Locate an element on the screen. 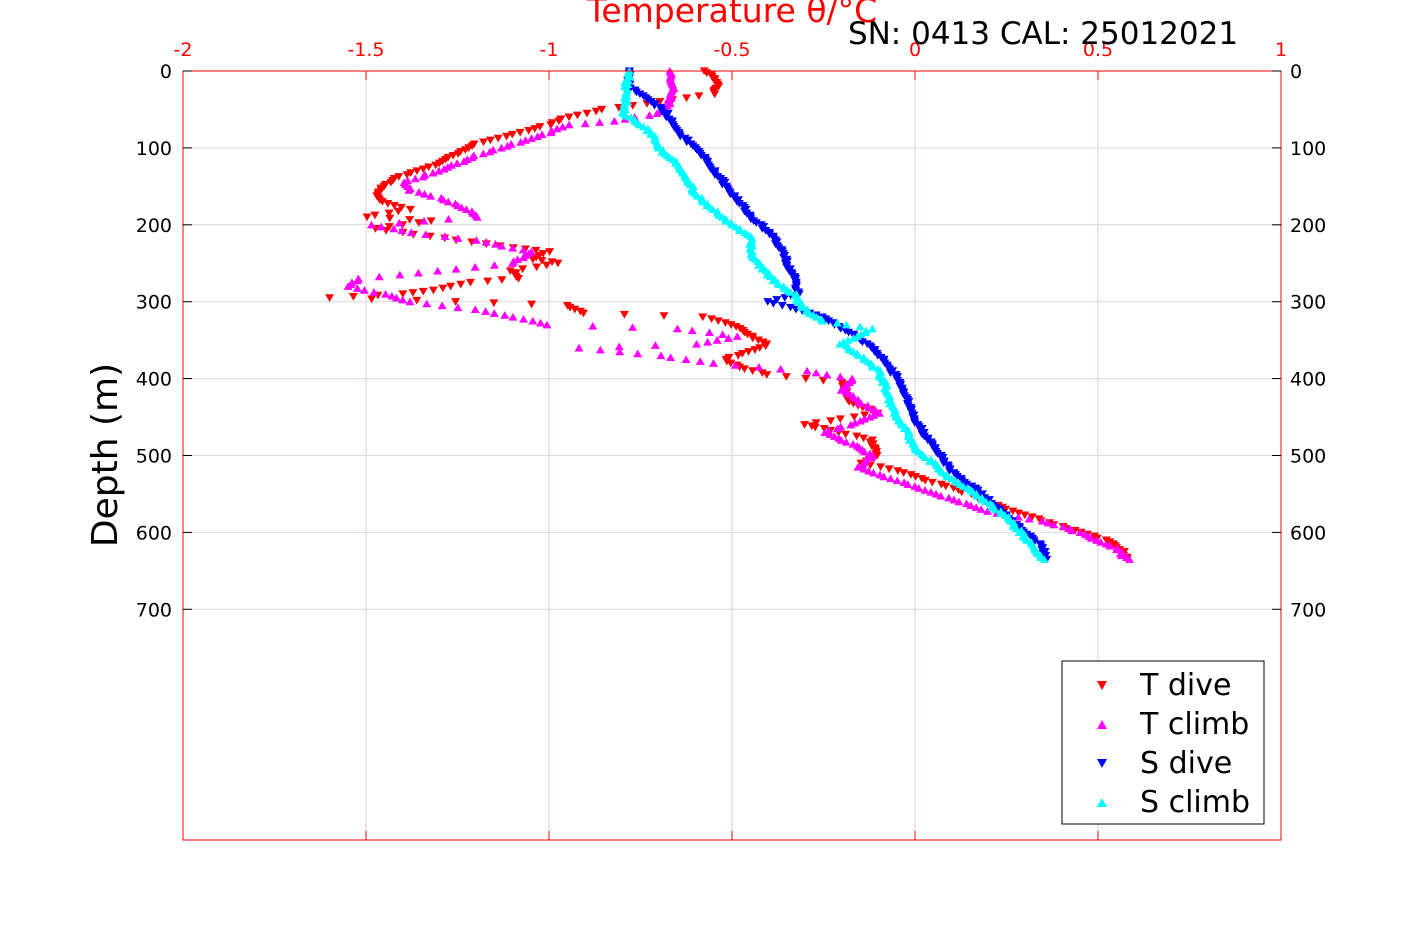 The height and width of the screenshot is (945, 1417). y-axis-label: Depth (m) is located at coordinates (105, 455).